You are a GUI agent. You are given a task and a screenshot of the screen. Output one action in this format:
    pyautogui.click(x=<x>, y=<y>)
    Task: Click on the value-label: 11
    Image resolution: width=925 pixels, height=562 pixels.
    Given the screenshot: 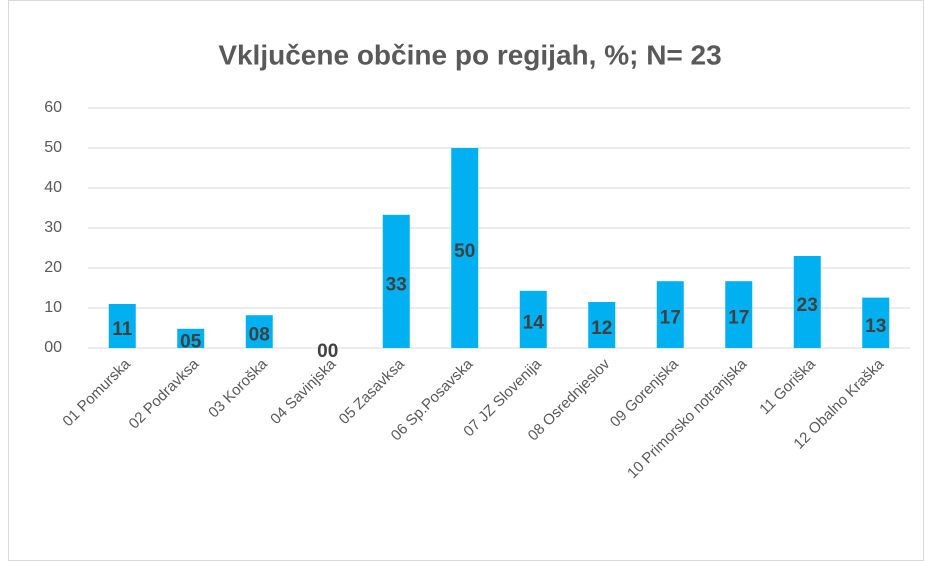 What is the action you would take?
    pyautogui.click(x=122, y=329)
    